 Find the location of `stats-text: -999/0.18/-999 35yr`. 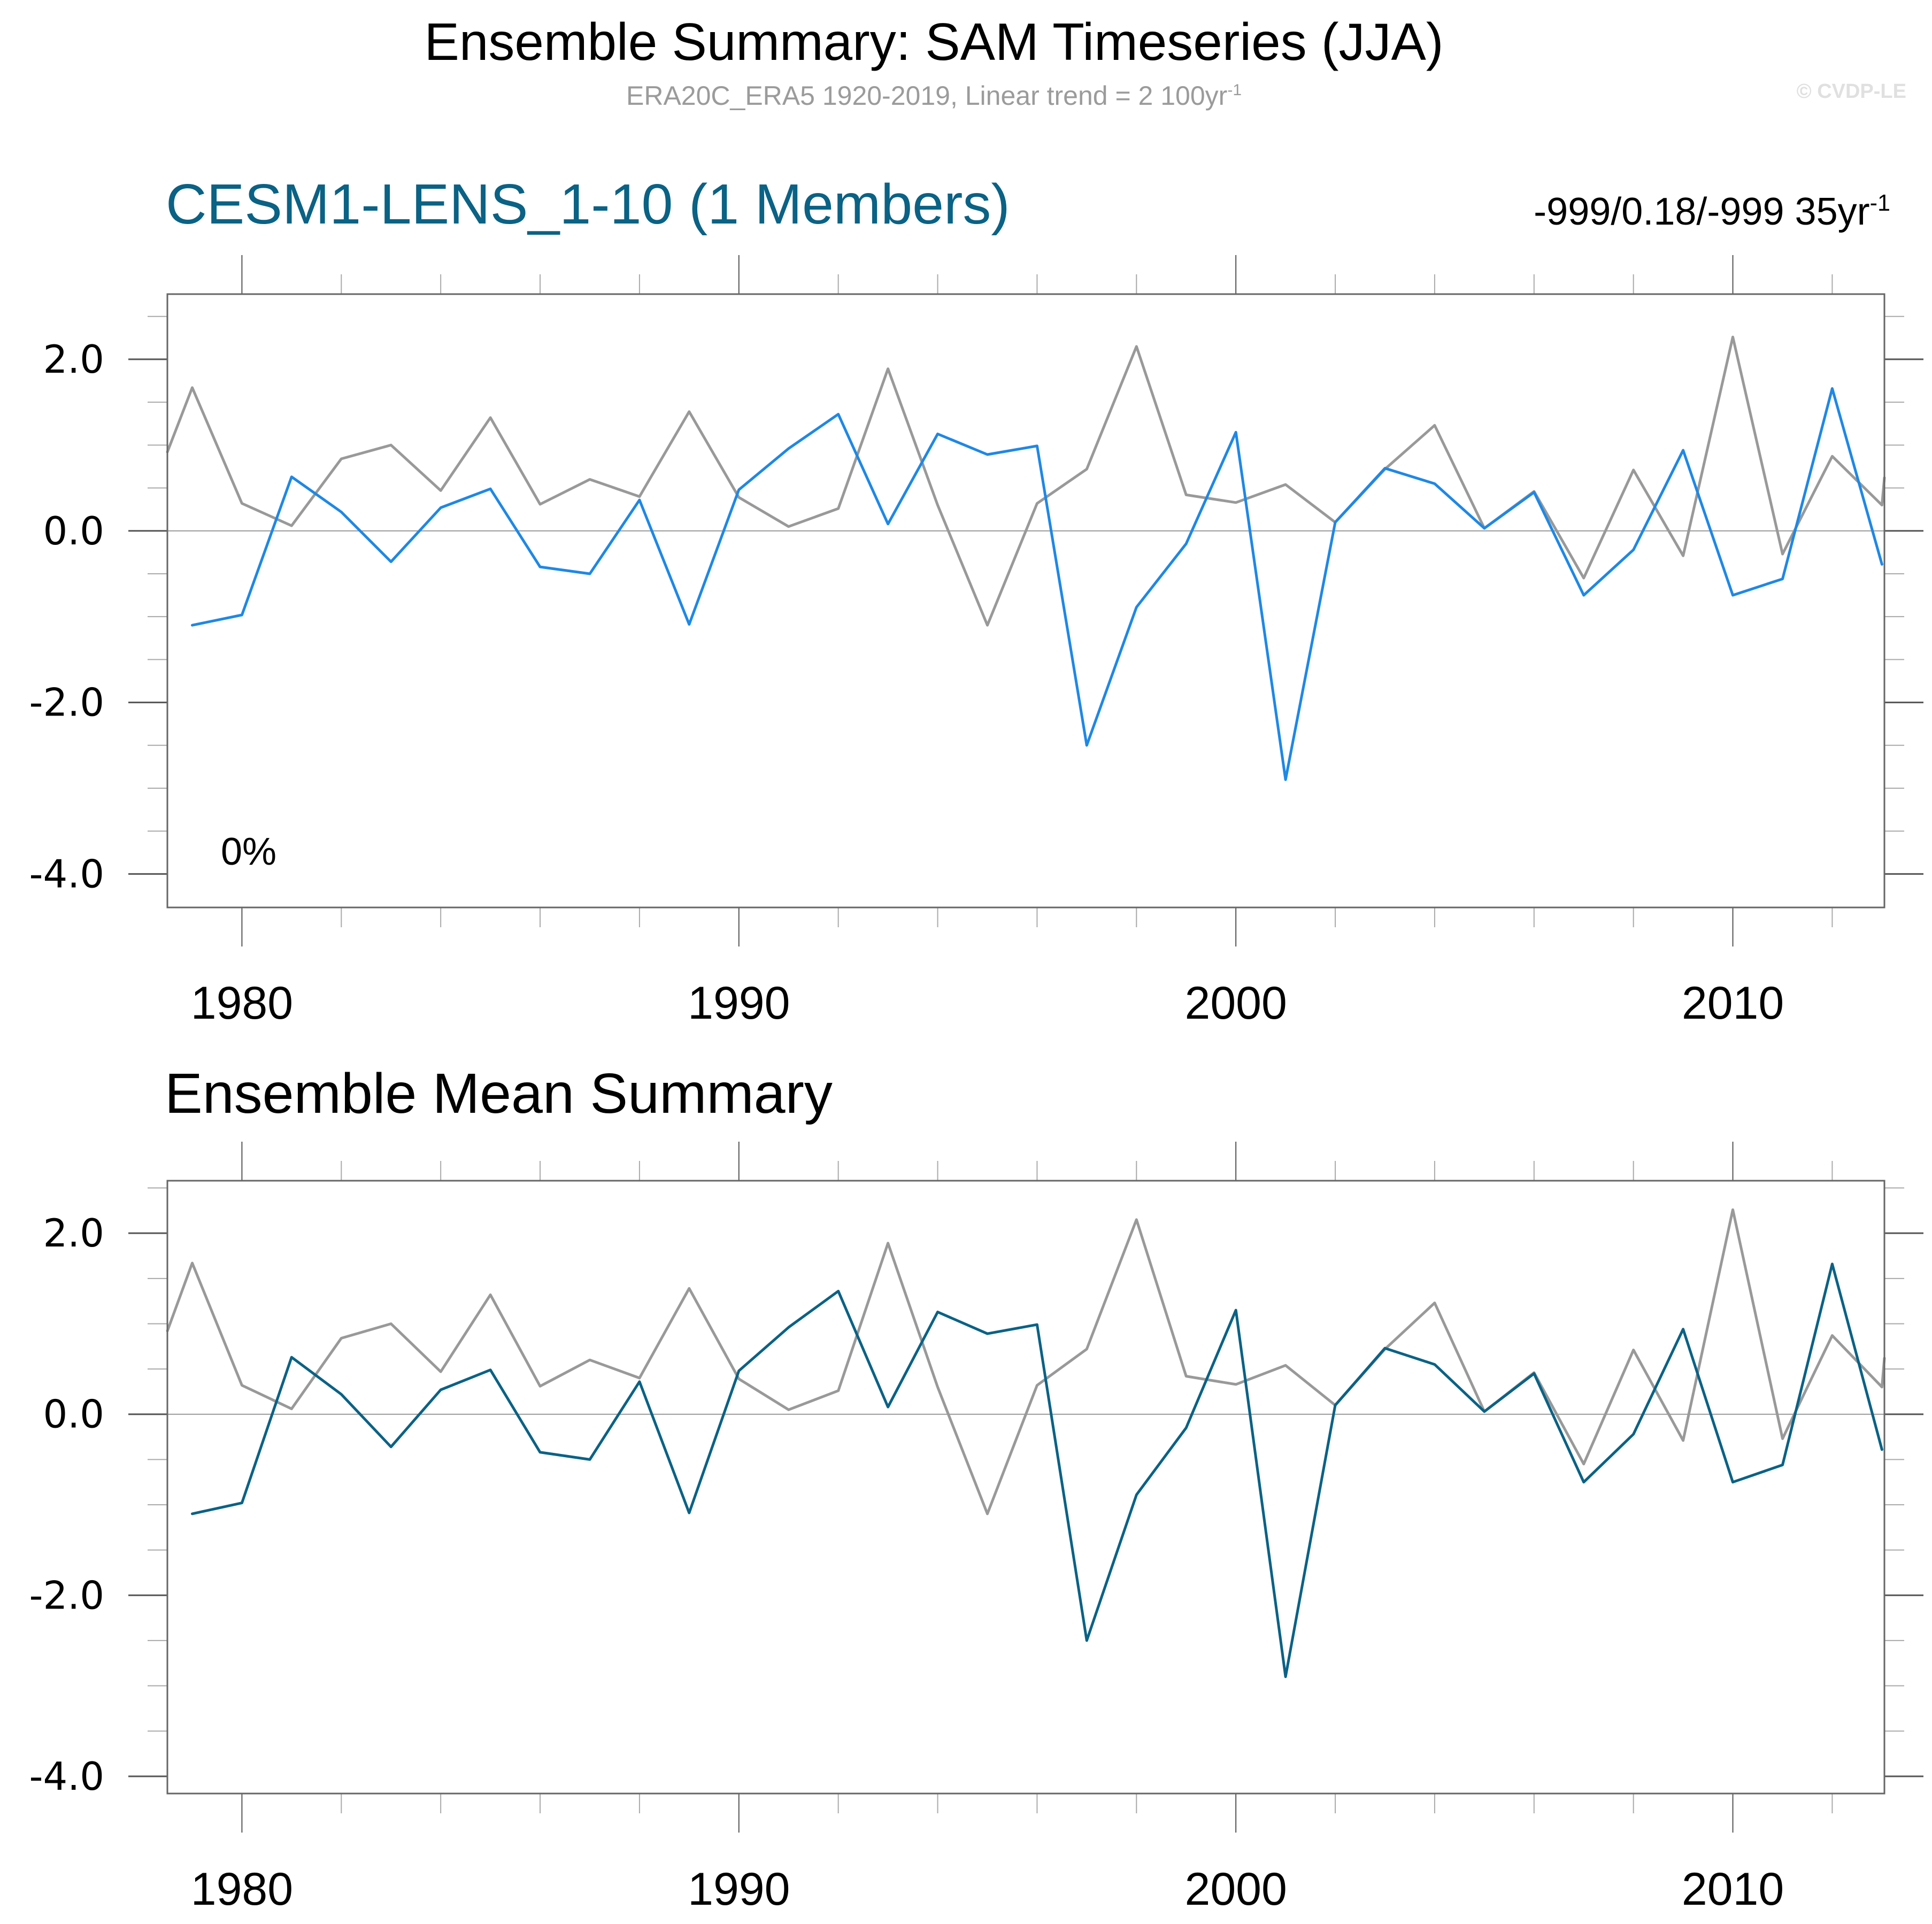

stats-text: -999/0.18/-999 35yr is located at coordinates (1702, 211).